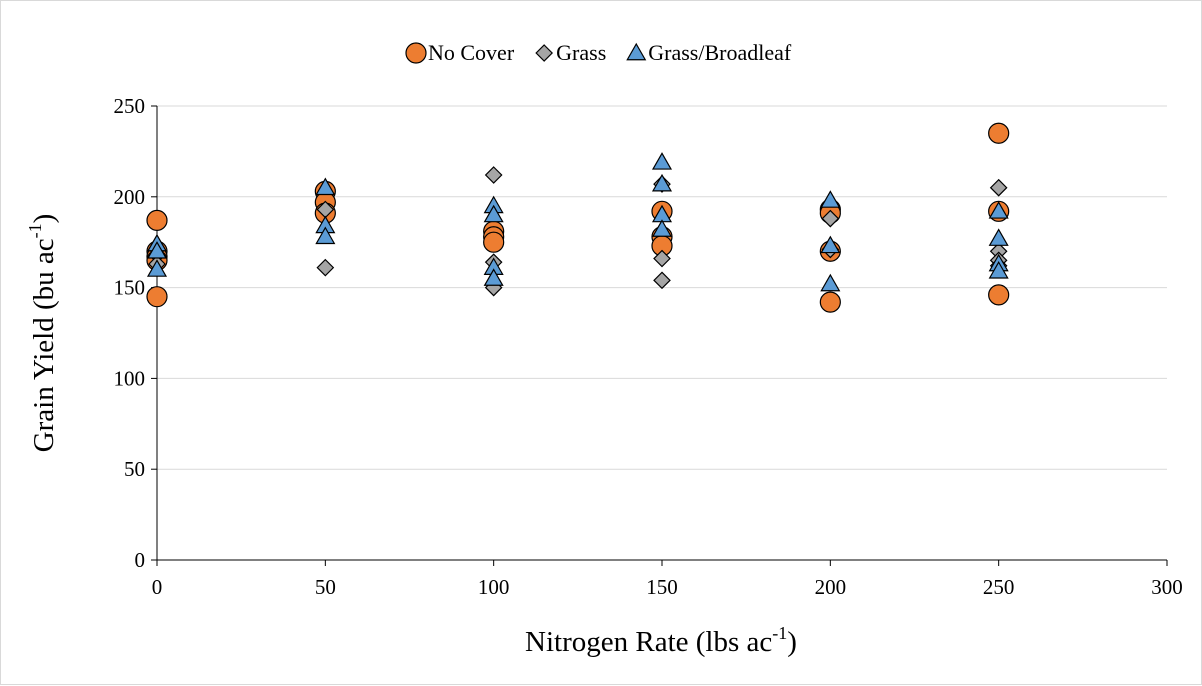 This screenshot has height=686, width=1202. I want to click on legend-label-grass: Grass, so click(581, 52).